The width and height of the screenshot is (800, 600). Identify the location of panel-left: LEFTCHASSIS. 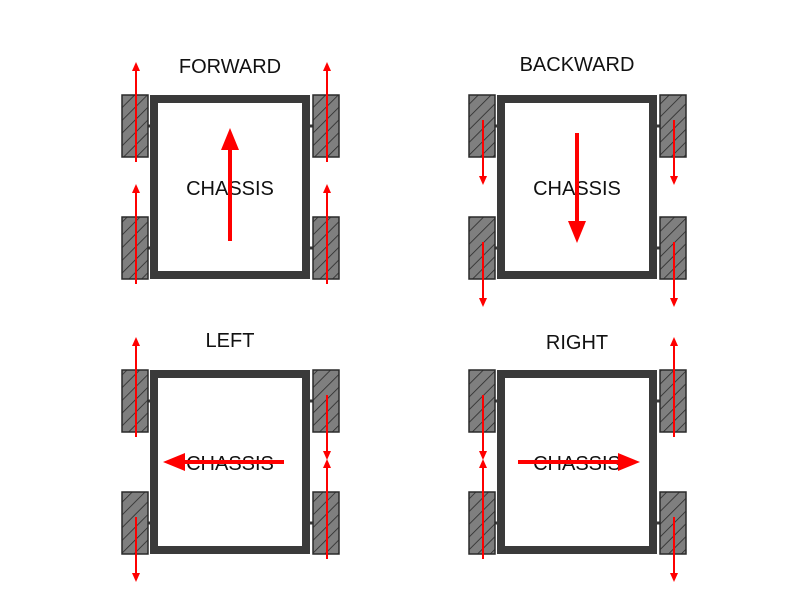
(230, 456).